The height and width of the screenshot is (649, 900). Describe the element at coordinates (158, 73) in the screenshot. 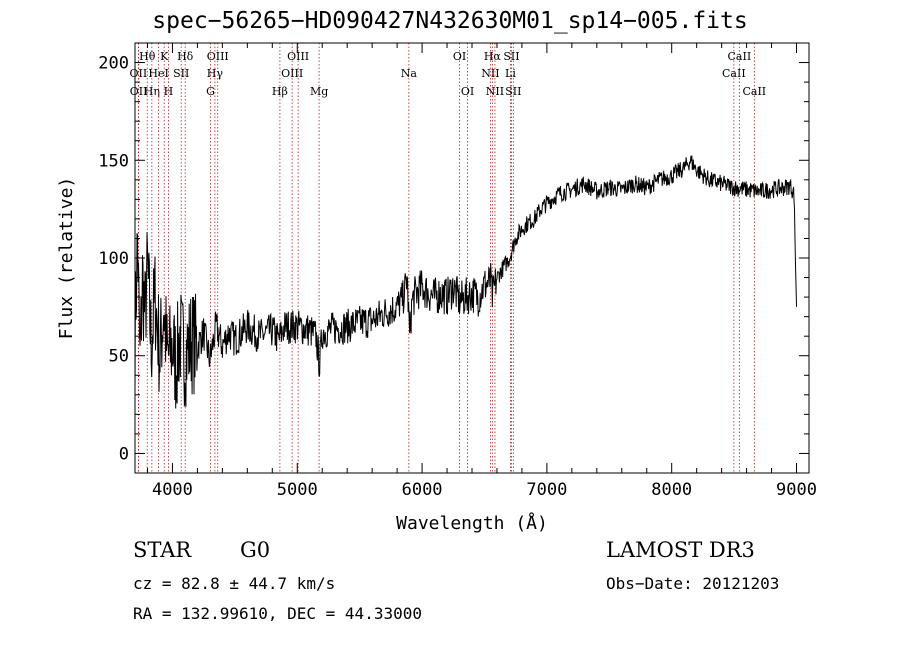

I see `line-label-4: HeI` at that location.